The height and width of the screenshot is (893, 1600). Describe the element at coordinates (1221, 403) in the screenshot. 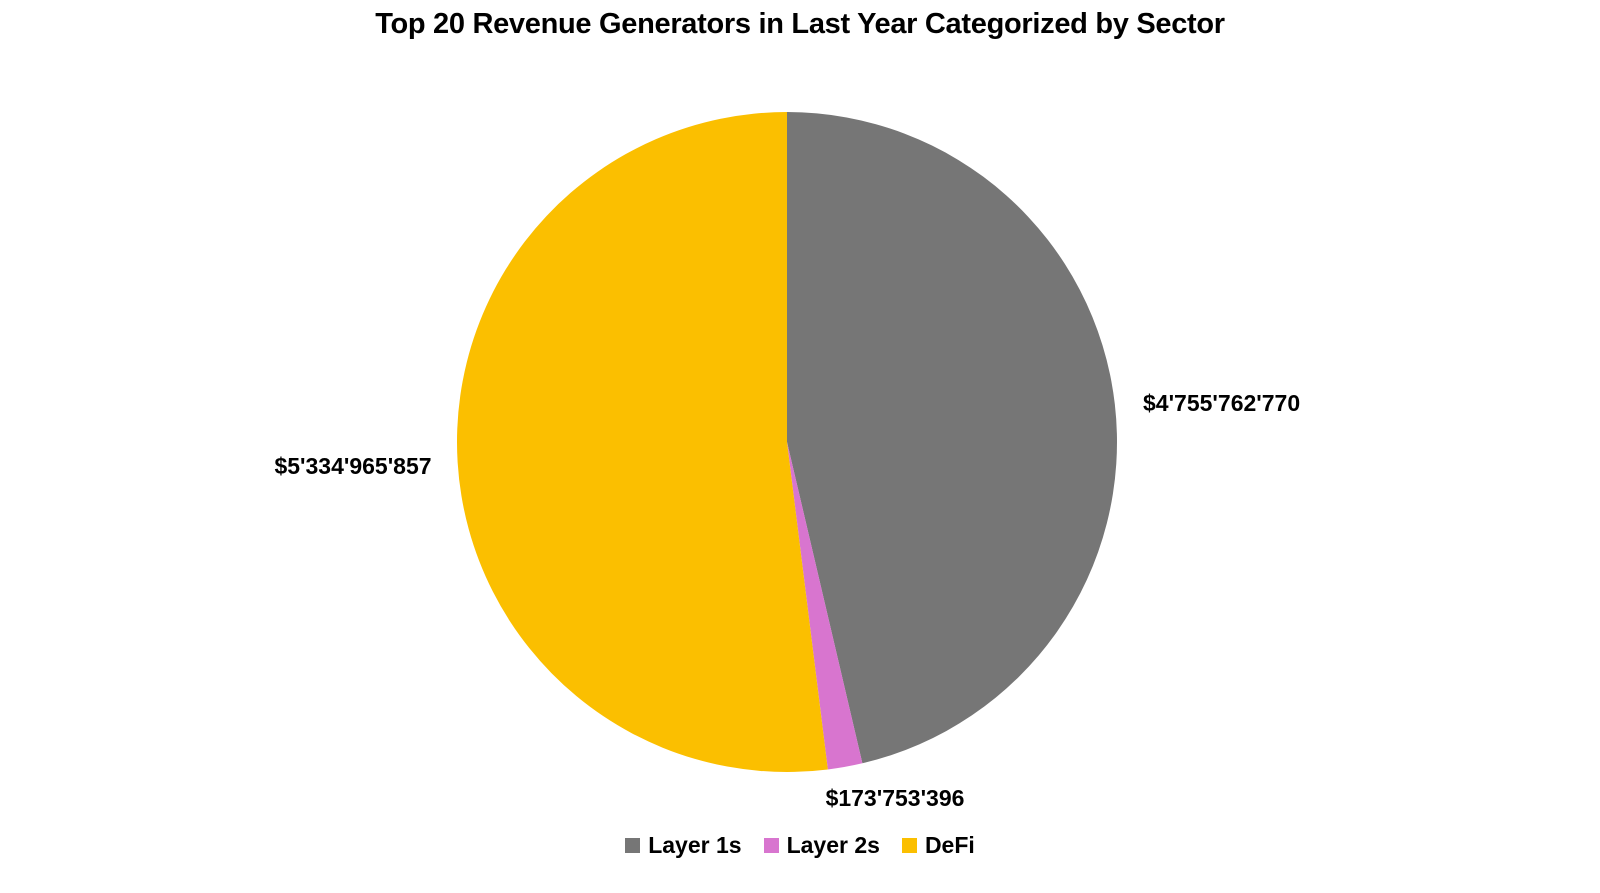

I see `data-label-layer-1s: $4'755'762'770` at that location.